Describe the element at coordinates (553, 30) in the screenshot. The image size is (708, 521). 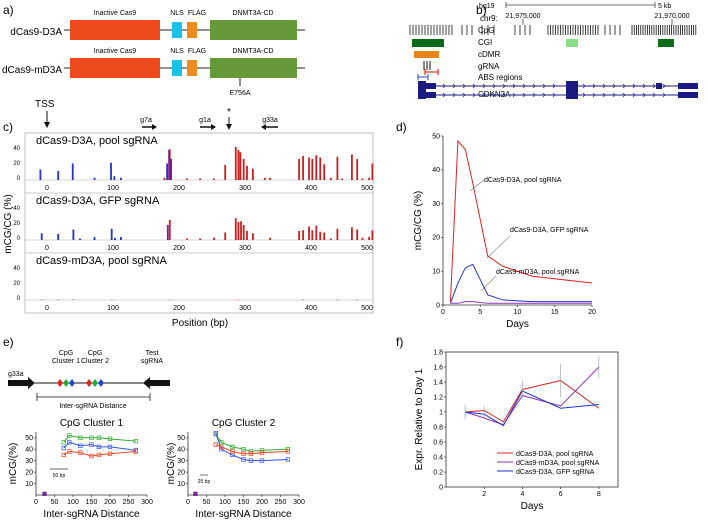
I see `cpg-track` at that location.